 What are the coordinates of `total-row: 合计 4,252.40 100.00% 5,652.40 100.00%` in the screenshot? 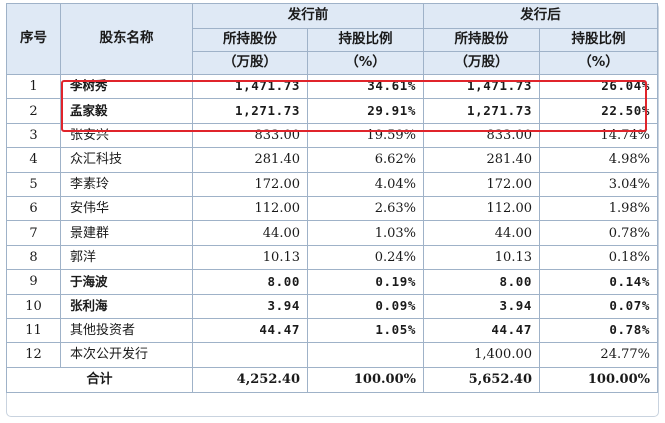 It's located at (332, 379).